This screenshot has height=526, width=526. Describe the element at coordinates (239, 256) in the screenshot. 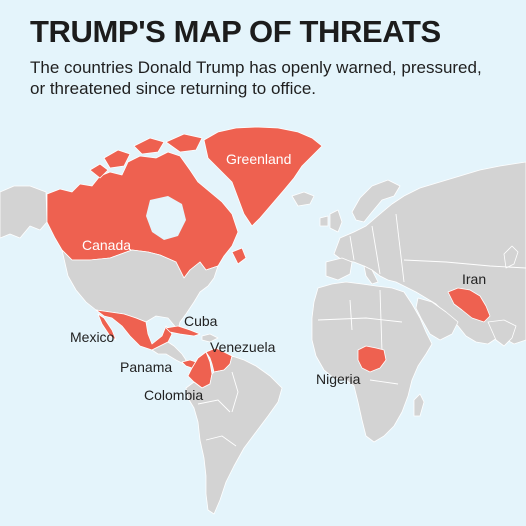

I see `country-canada-newfoundland` at that location.